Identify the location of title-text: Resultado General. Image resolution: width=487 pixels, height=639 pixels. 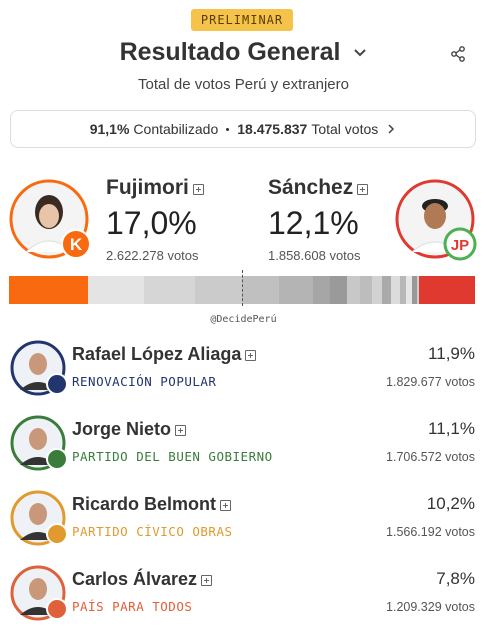
(230, 52).